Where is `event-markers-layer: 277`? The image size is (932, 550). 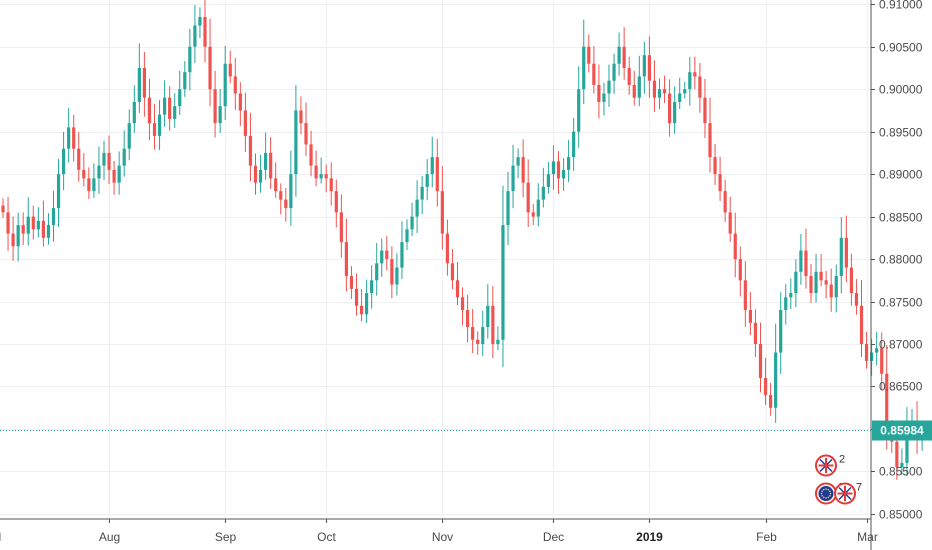 event-markers-layer: 277 is located at coordinates (838, 479).